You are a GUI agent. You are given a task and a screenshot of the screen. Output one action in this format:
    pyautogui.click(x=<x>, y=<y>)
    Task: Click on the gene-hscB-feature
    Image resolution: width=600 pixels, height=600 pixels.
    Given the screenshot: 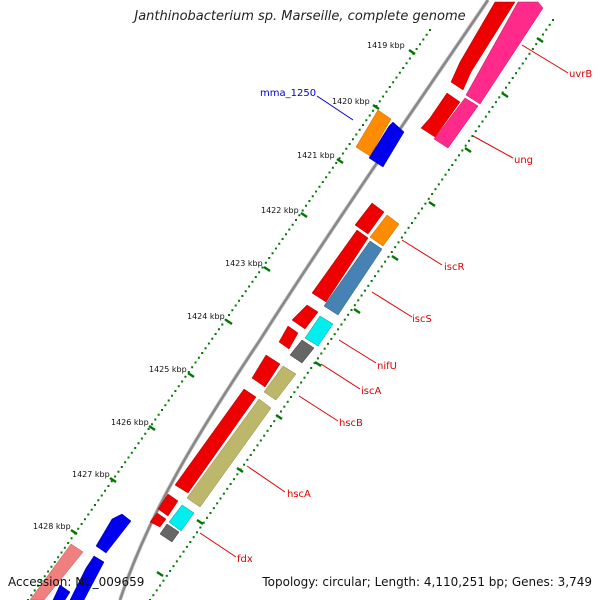 What is the action you would take?
    pyautogui.click(x=280, y=383)
    